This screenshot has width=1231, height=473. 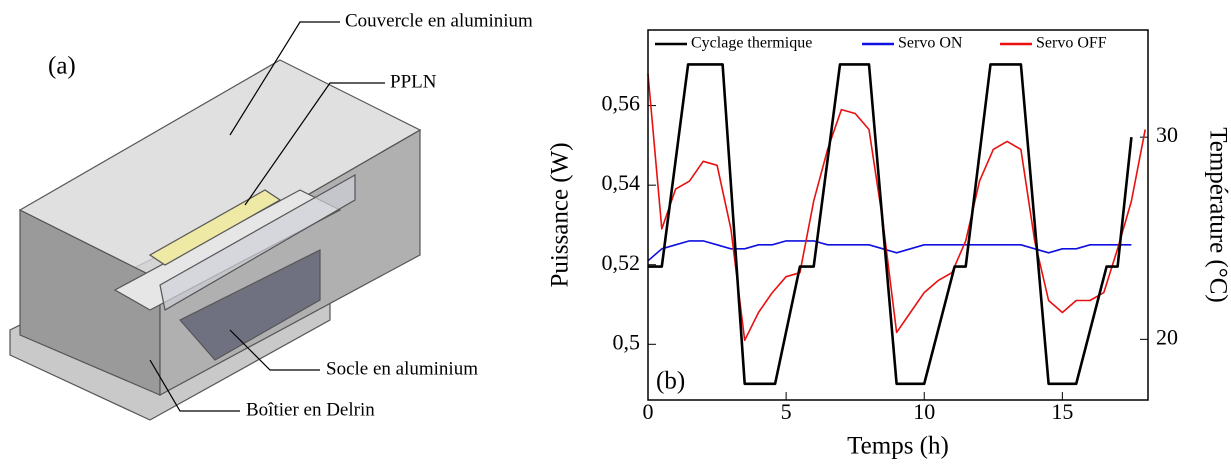 What do you see at coordinates (439, 20) in the screenshot?
I see `callout: Couvercle en aluminium` at bounding box center [439, 20].